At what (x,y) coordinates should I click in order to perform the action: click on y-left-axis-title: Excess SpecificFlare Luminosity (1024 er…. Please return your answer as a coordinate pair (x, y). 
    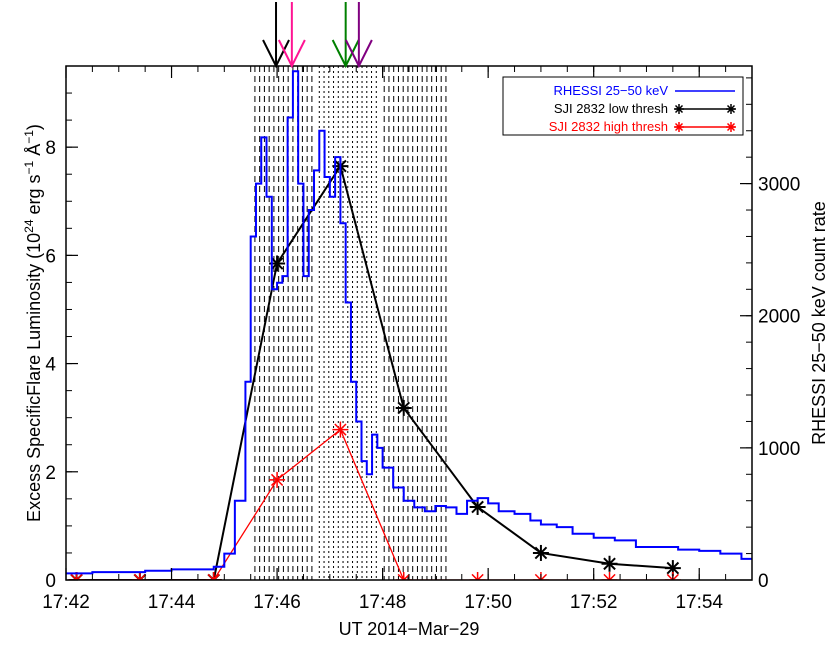
    Looking at the image, I should click on (33, 323).